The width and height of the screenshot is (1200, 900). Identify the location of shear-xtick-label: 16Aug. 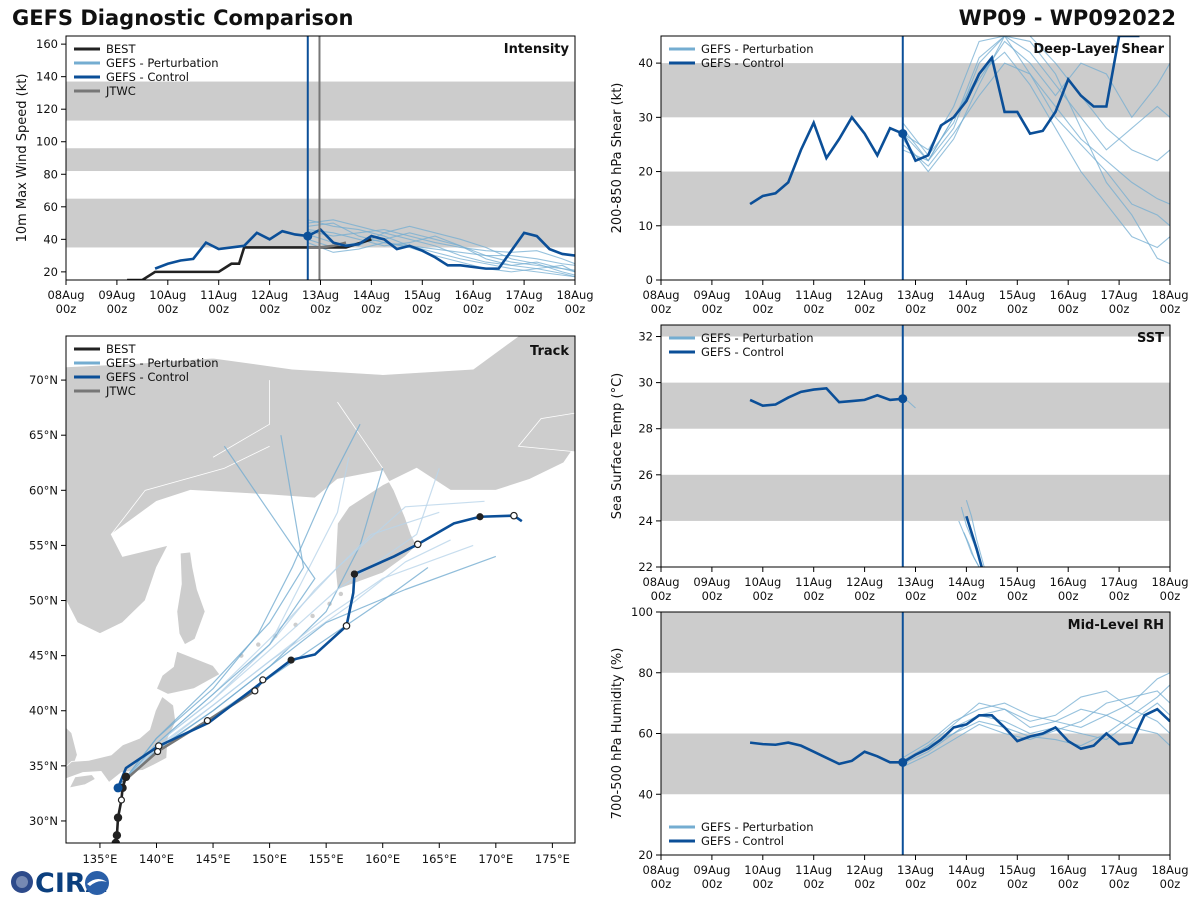
(1068, 295).